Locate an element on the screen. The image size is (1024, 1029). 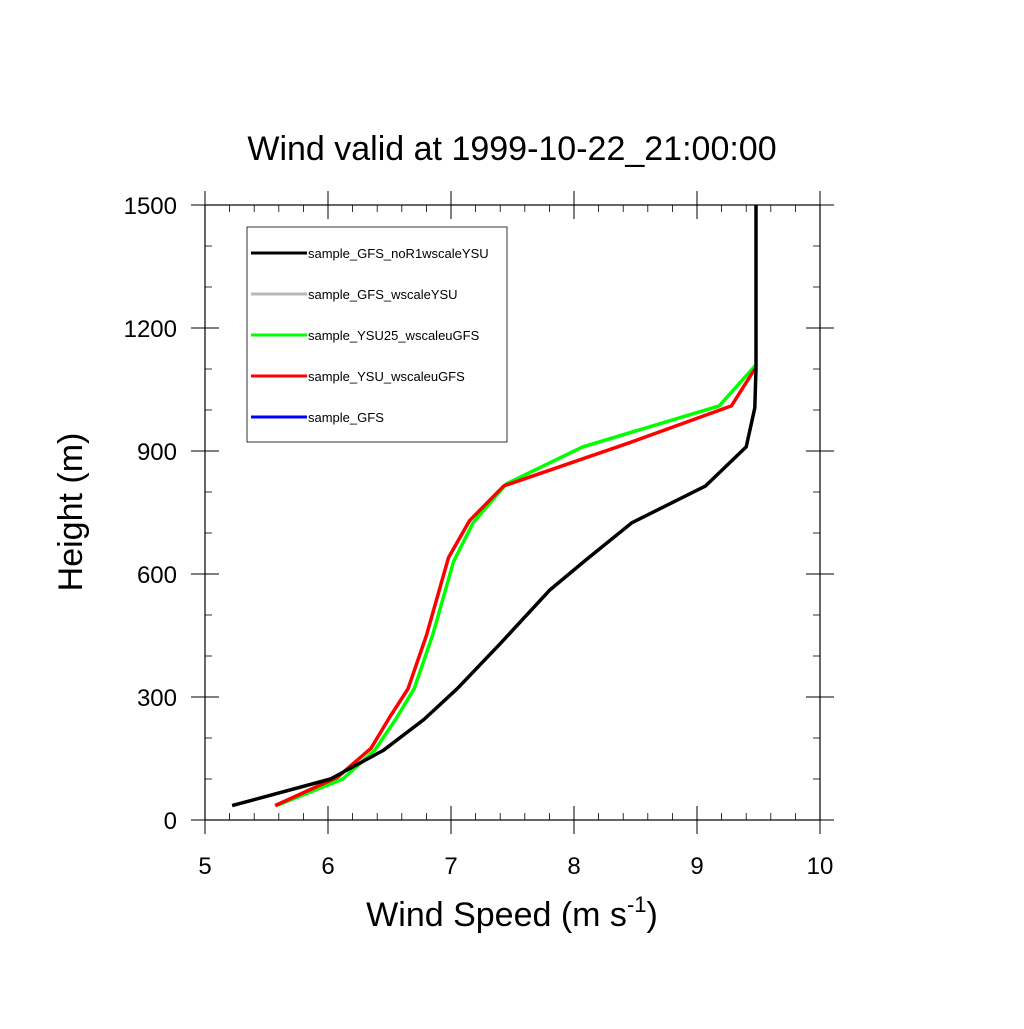
chart-title: Wind valid at 1999-10-22_21:00:00 is located at coordinates (511, 149).